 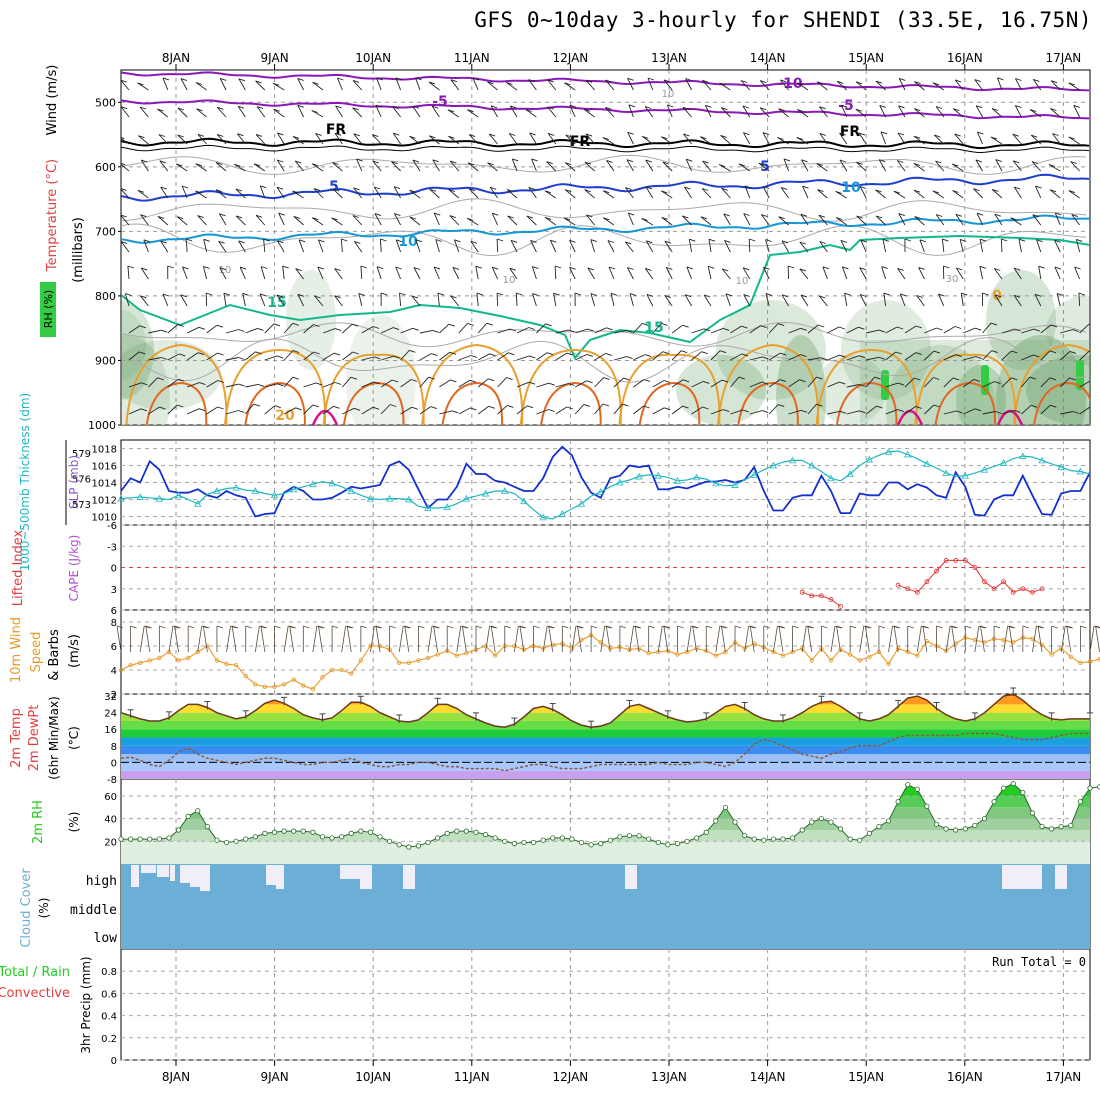 I want to click on rh-shading, so click(x=145, y=380).